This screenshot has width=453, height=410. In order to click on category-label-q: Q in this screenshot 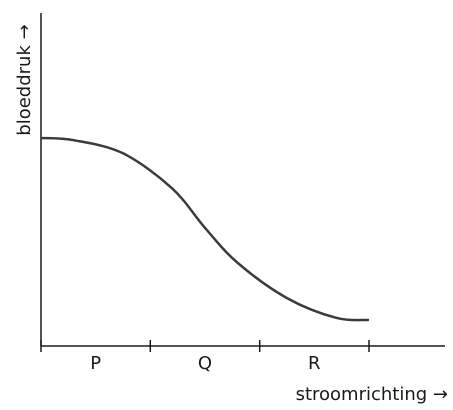, I will do `click(205, 363)`.